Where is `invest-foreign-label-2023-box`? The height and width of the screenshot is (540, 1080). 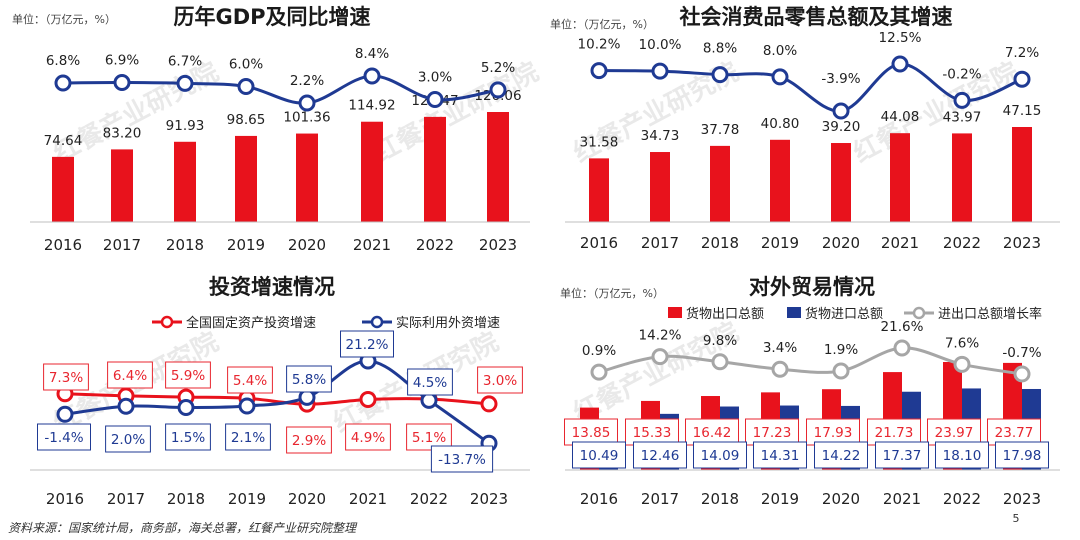
invest-foreign-label-2023-box is located at coordinates (462, 459).